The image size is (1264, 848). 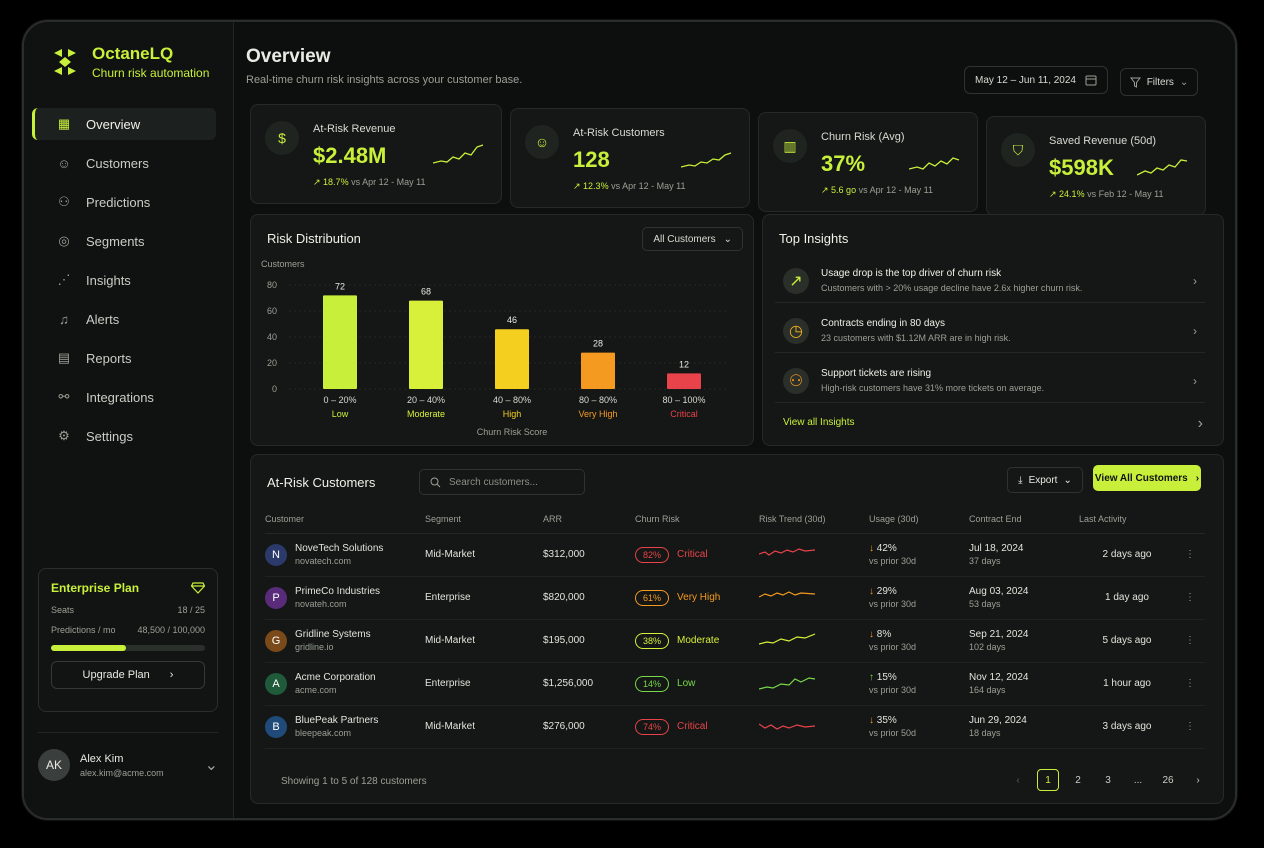 I want to click on upgrade-plan-button: Upgrade Plan ›, so click(x=128, y=675).